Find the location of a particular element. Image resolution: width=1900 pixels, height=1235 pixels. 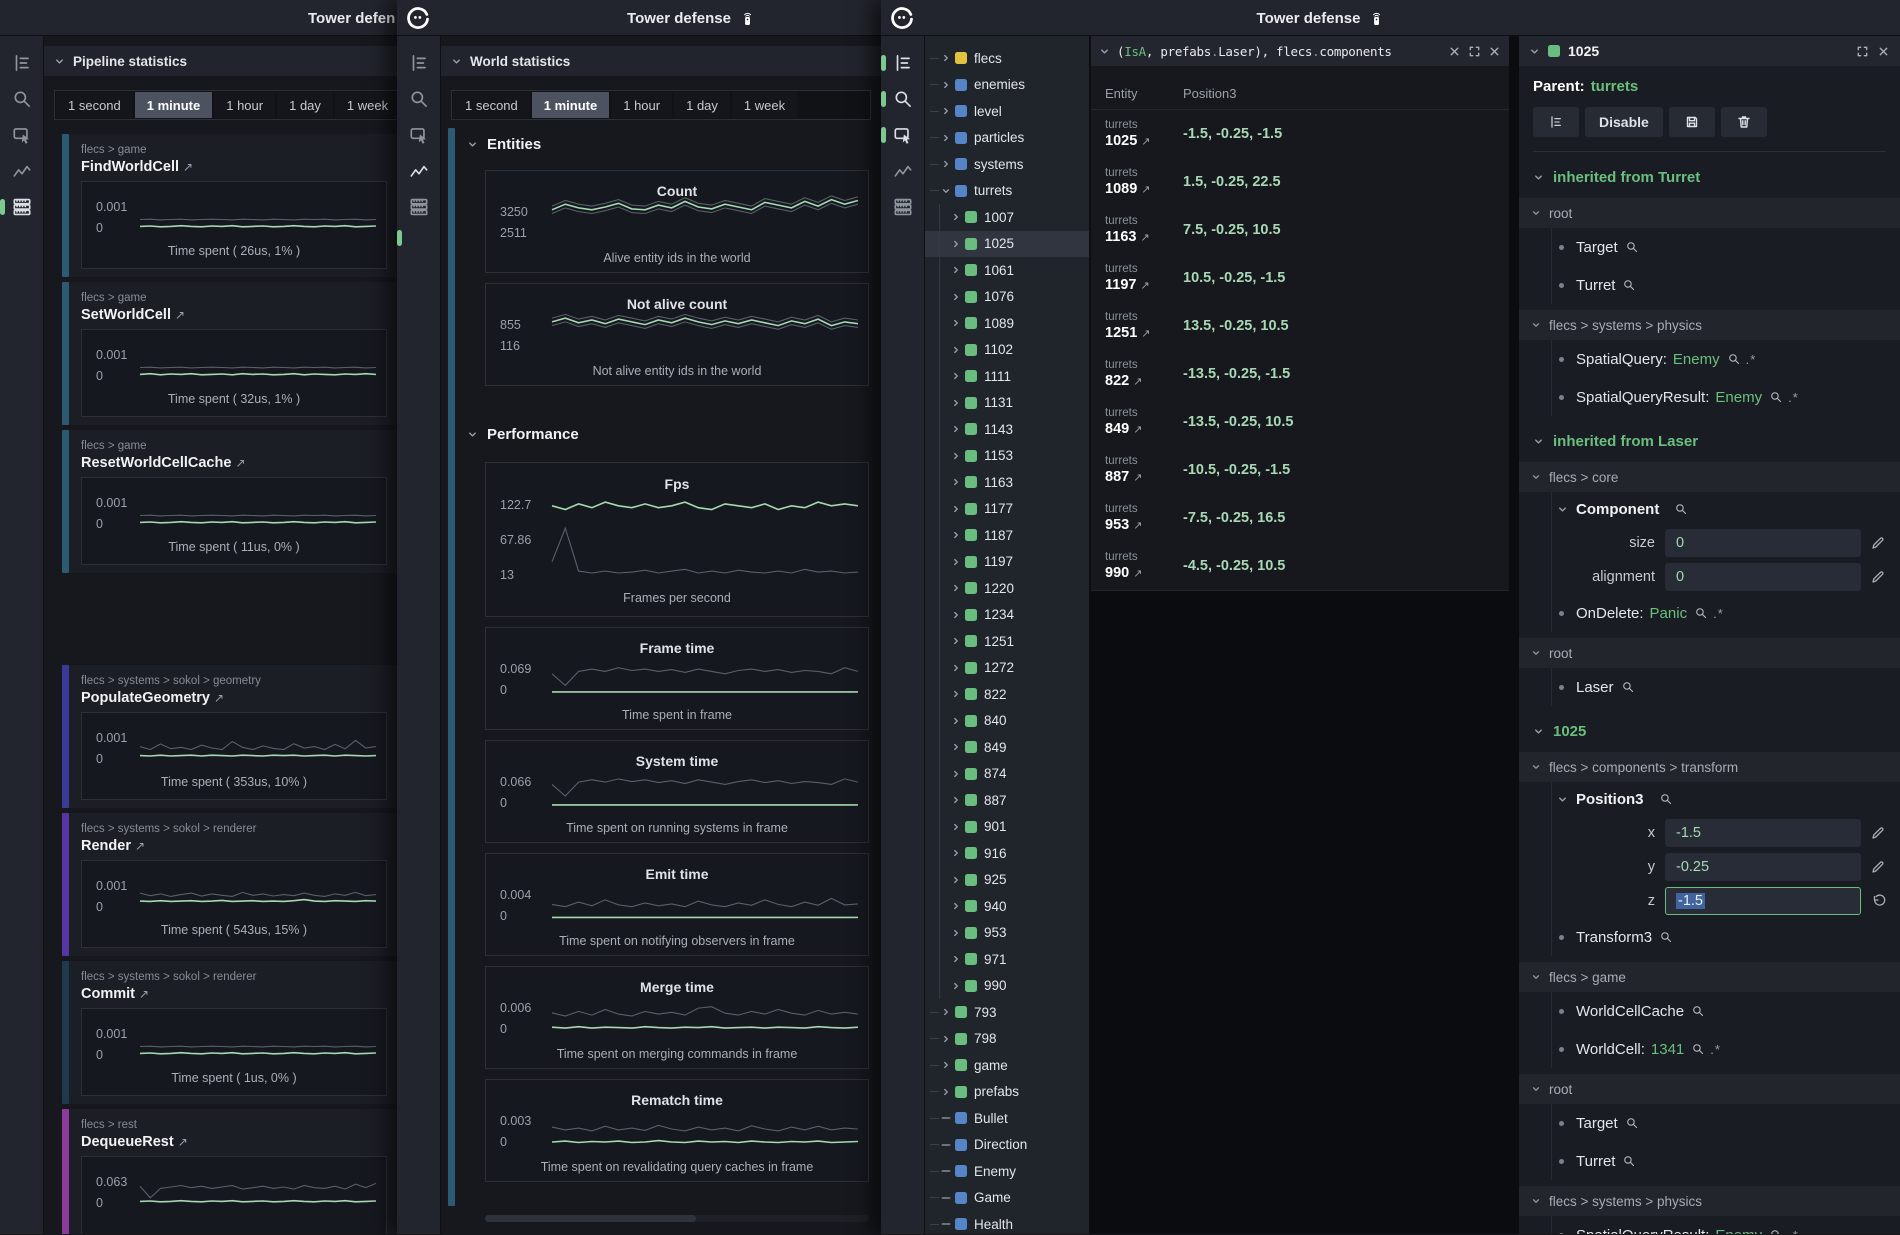

tree-item-1111: 1111 is located at coordinates (1007, 376).